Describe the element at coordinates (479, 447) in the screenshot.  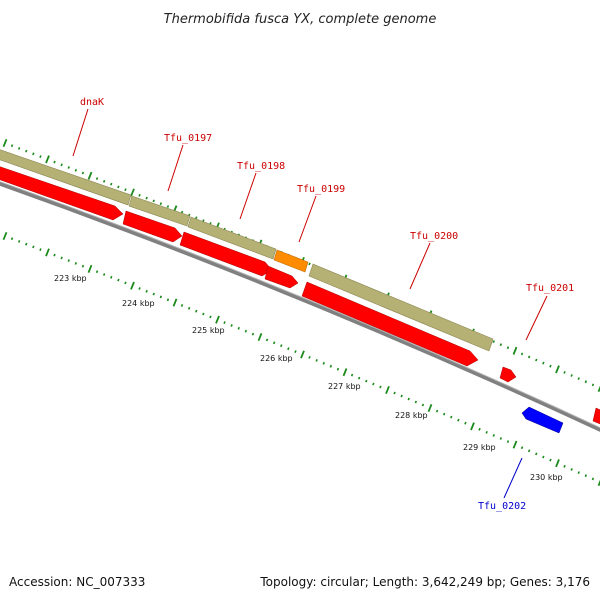
I see `scale-label: 229 kbp` at that location.